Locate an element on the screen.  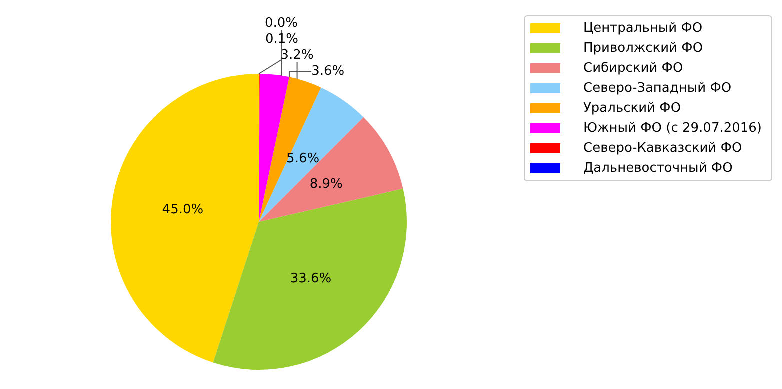
text: 0.0% is located at coordinates (281, 24).